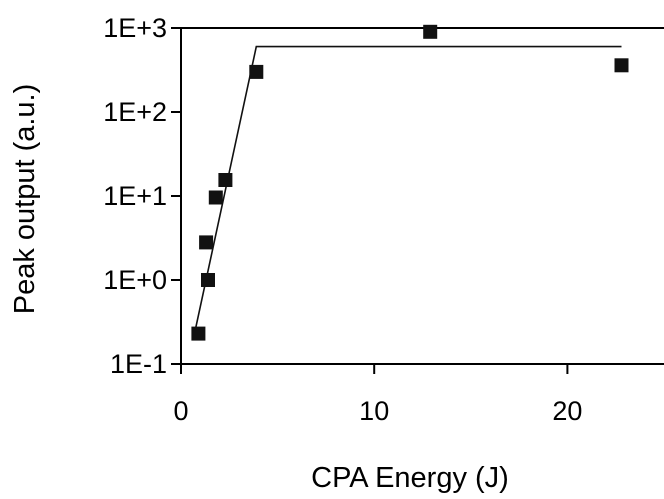 The height and width of the screenshot is (499, 664). I want to click on y-tick-label: 1E+2, so click(135, 112).